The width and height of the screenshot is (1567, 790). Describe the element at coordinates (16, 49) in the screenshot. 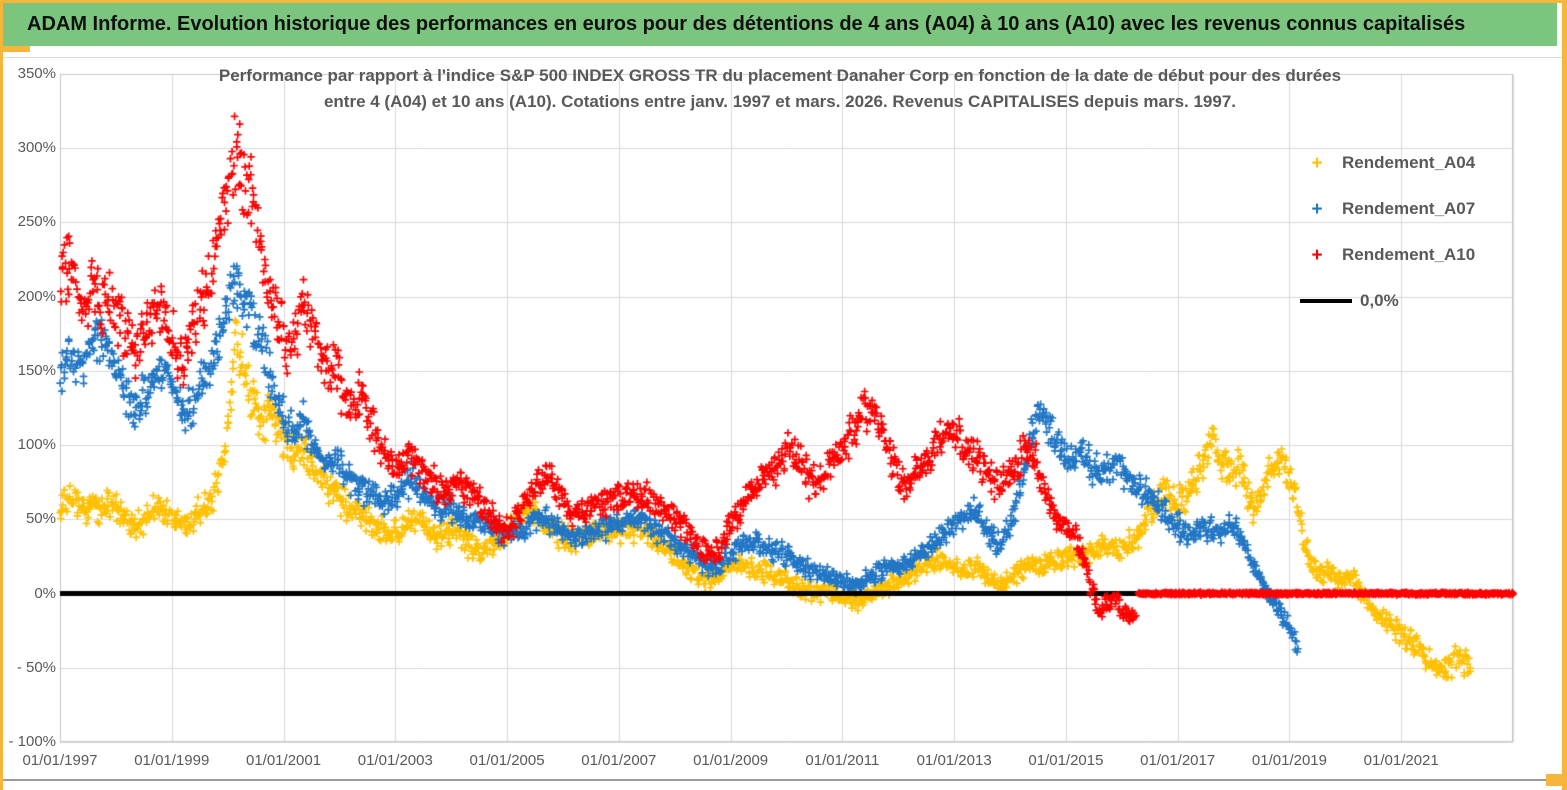

I see `header-selection-handle` at that location.